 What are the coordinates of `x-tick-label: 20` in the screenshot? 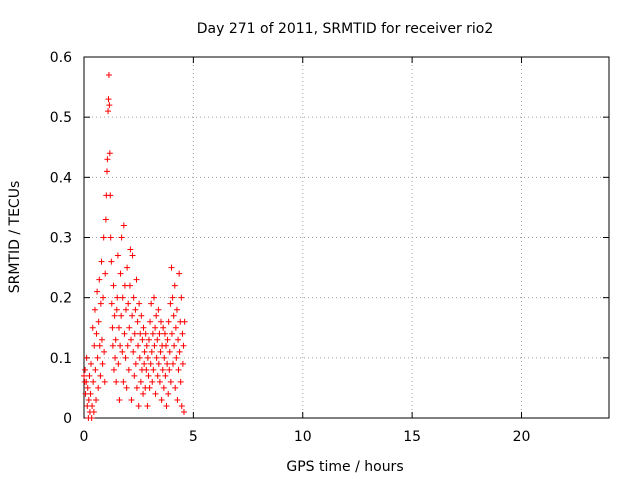 It's located at (522, 437).